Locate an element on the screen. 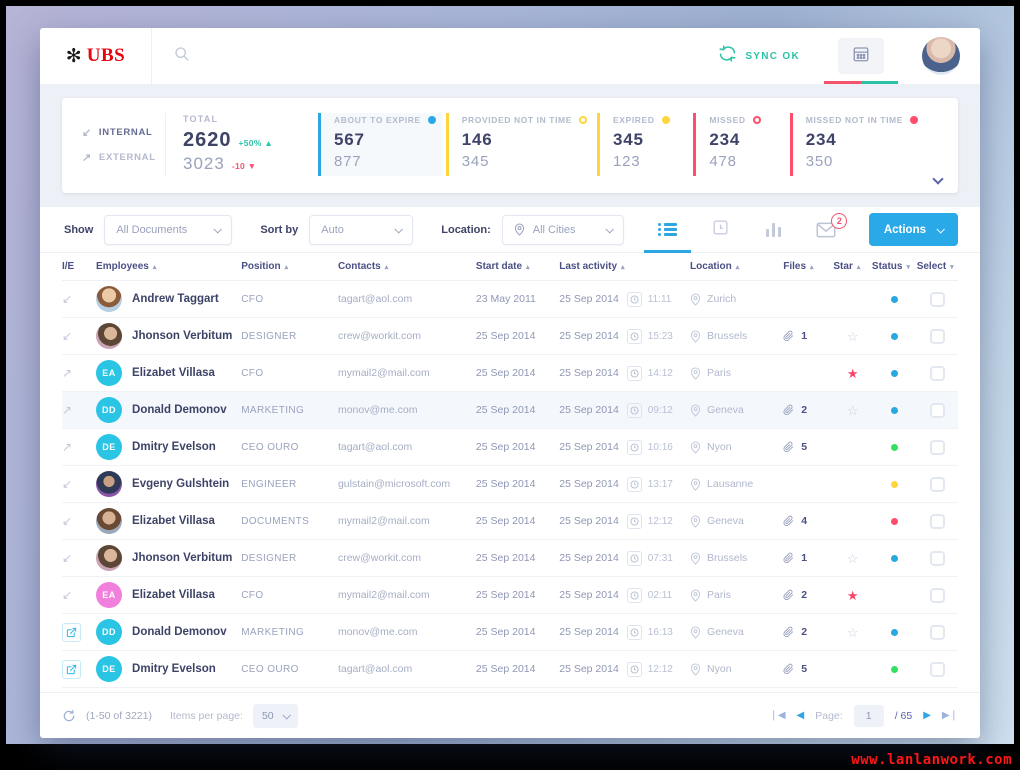 The width and height of the screenshot is (1020, 770). calendar-button is located at coordinates (861, 56).